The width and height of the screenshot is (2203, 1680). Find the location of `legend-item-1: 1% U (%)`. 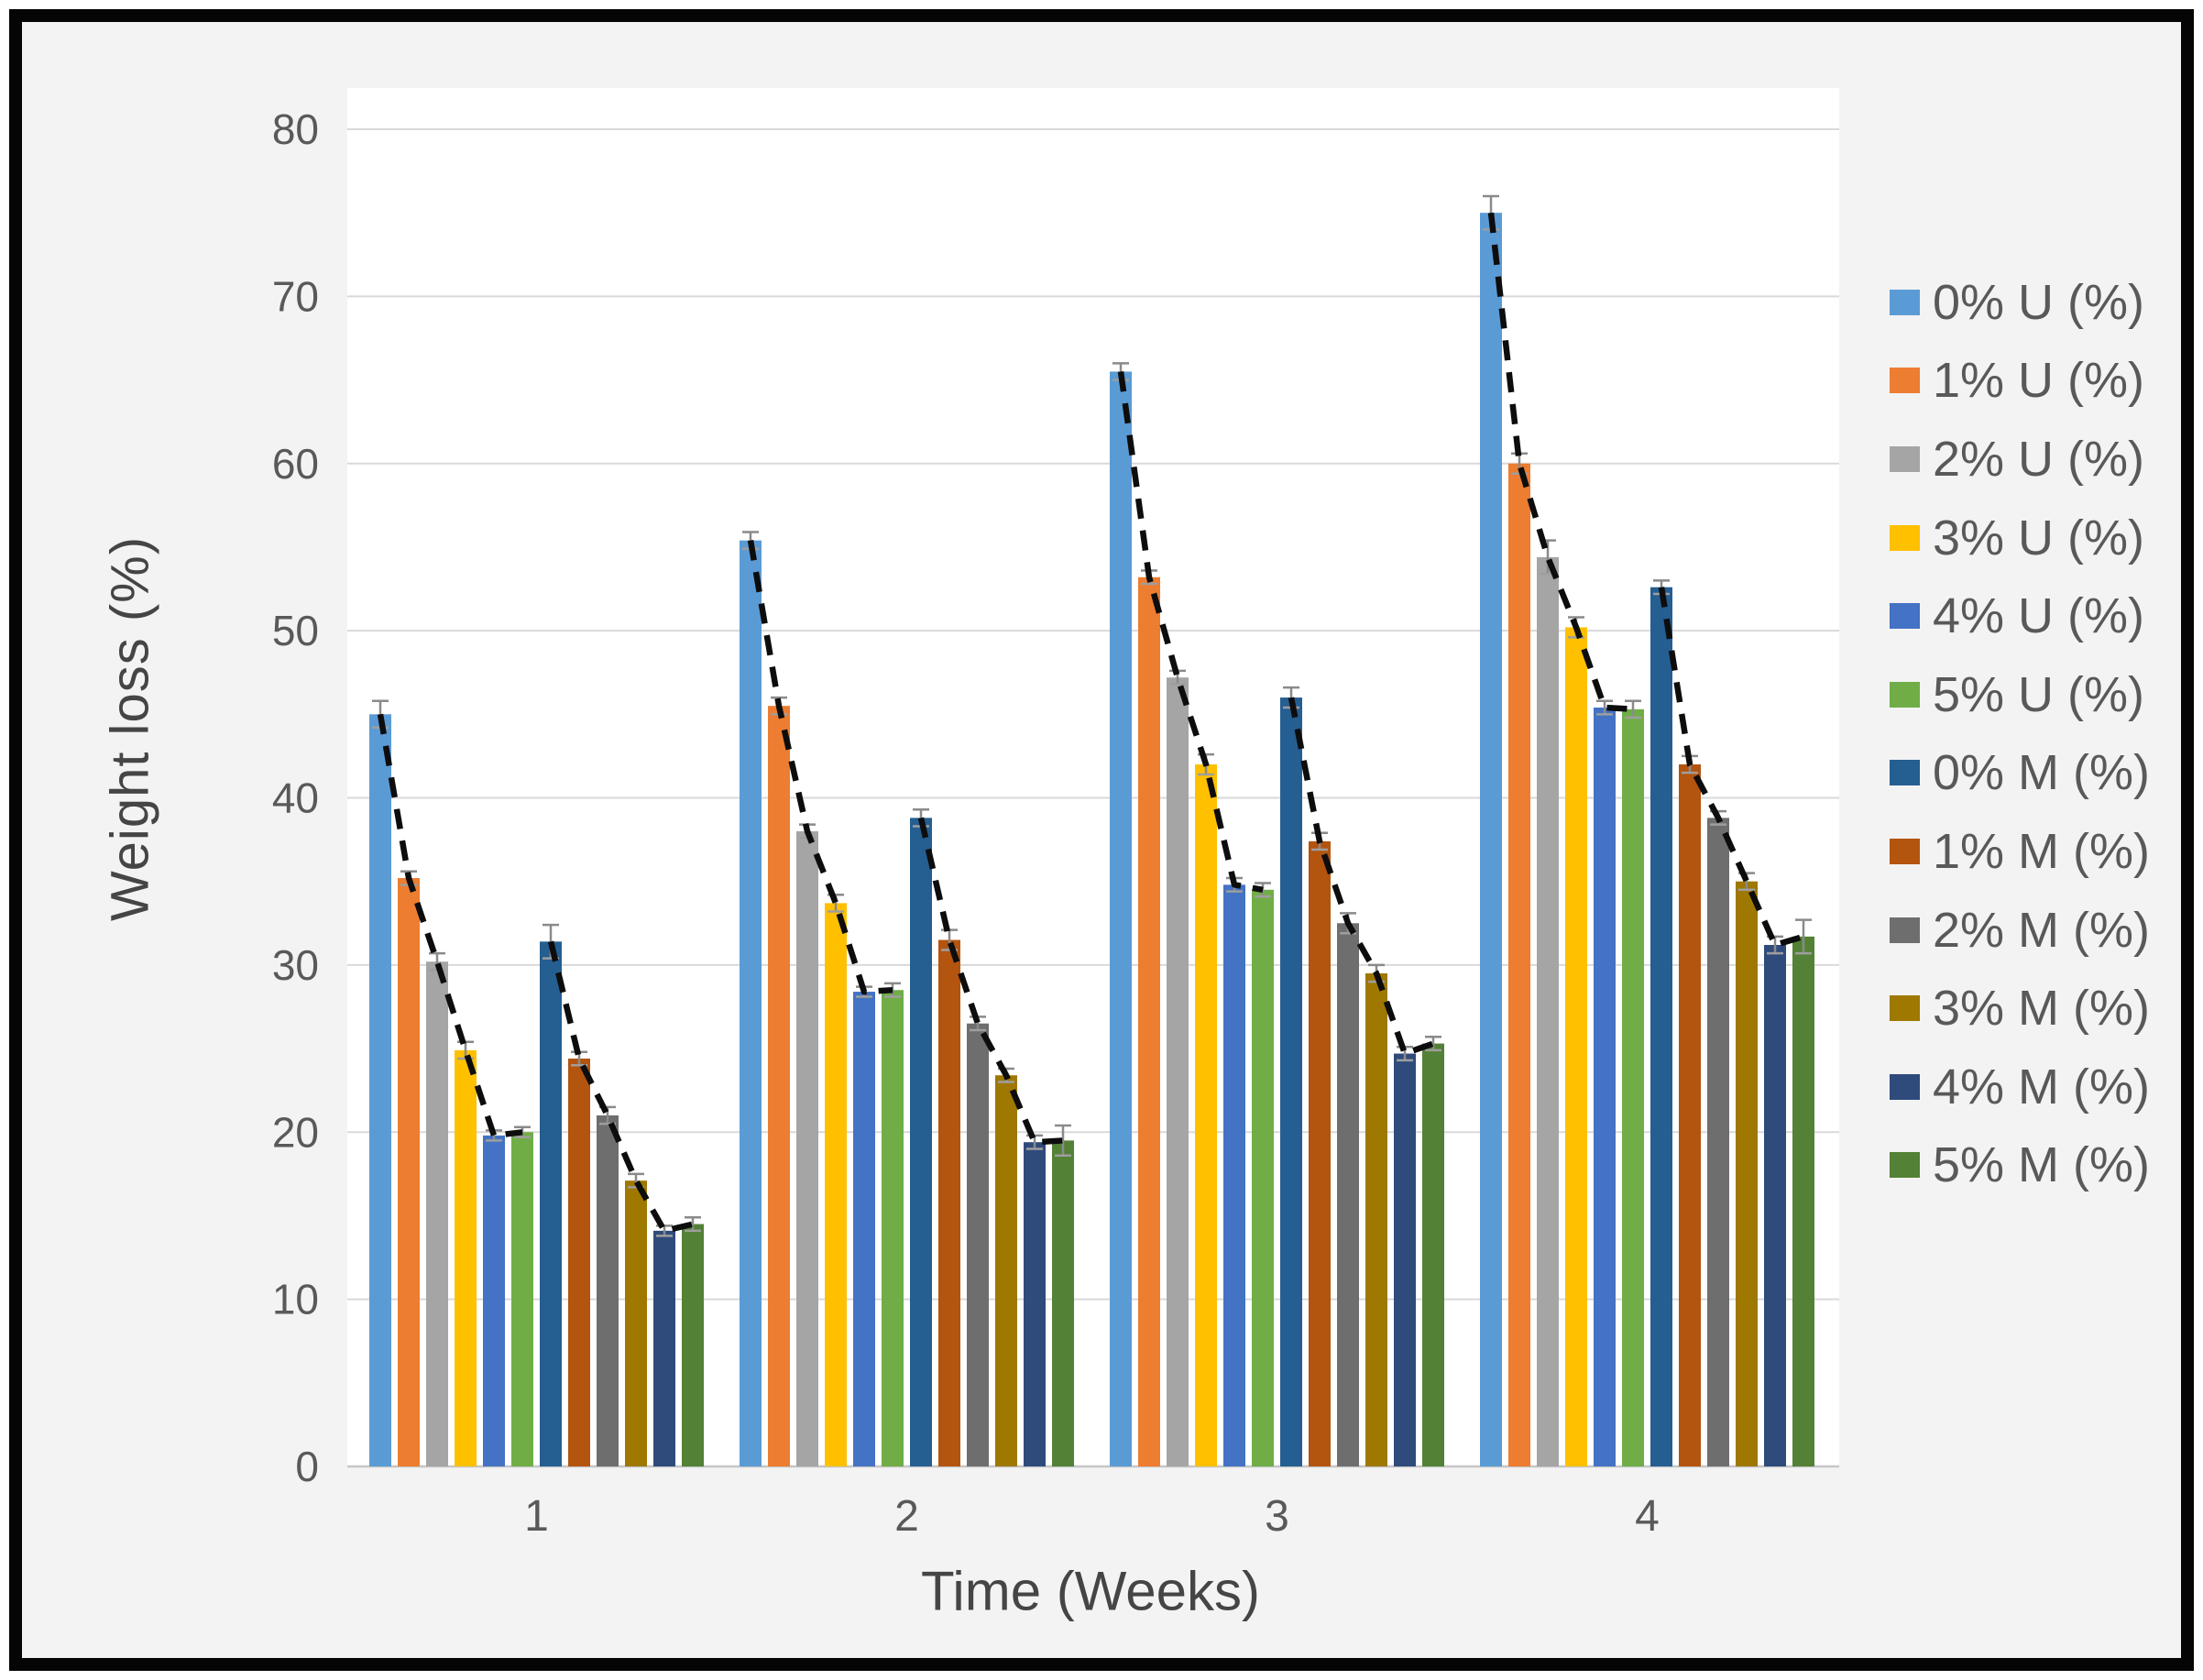

legend-item-1: 1% U (%) is located at coordinates (2020, 381).